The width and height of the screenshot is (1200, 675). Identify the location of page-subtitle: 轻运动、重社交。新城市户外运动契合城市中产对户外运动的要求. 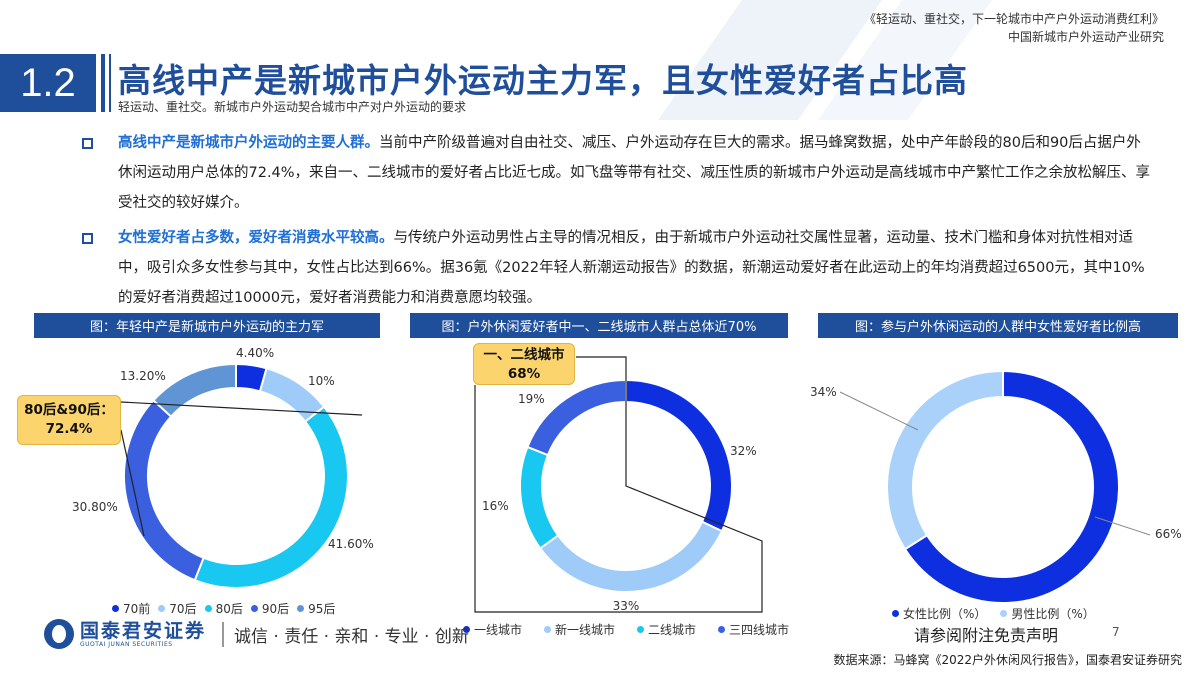
(292, 107).